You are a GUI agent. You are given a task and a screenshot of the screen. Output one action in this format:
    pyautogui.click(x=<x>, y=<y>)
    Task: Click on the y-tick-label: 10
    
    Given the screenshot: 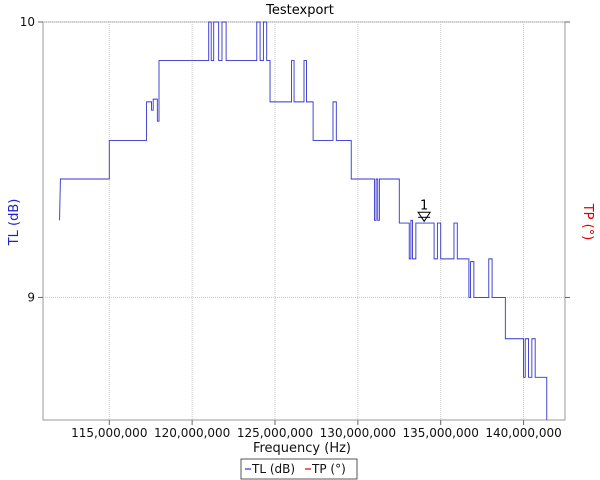 What is the action you would take?
    pyautogui.click(x=27, y=22)
    